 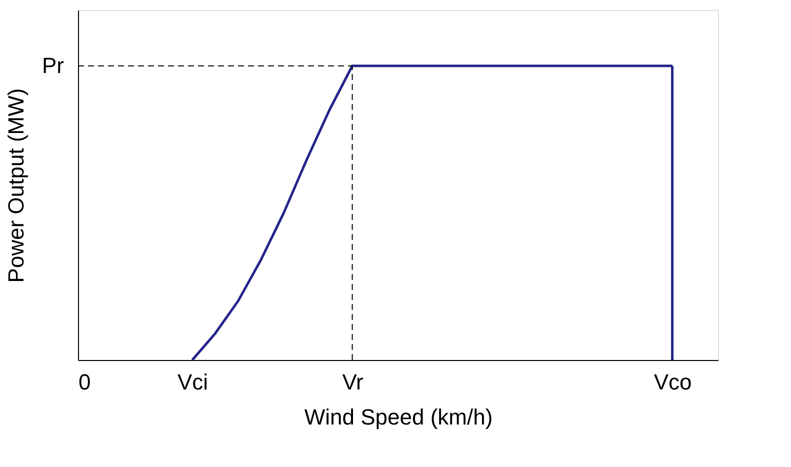 I want to click on x-tick-label: Vci, so click(x=193, y=382).